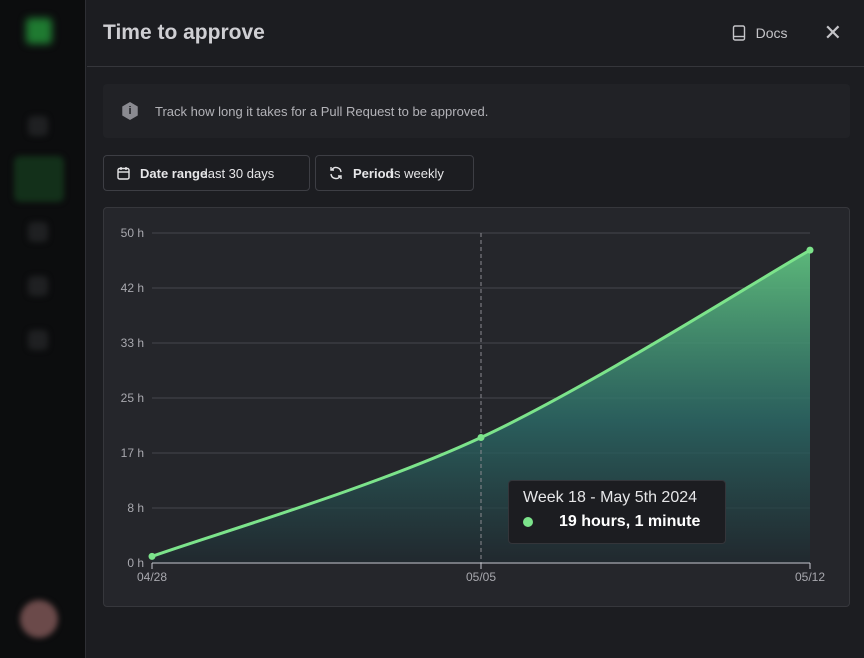 This screenshot has width=864, height=658. I want to click on filter-value: is weekly, so click(417, 173).